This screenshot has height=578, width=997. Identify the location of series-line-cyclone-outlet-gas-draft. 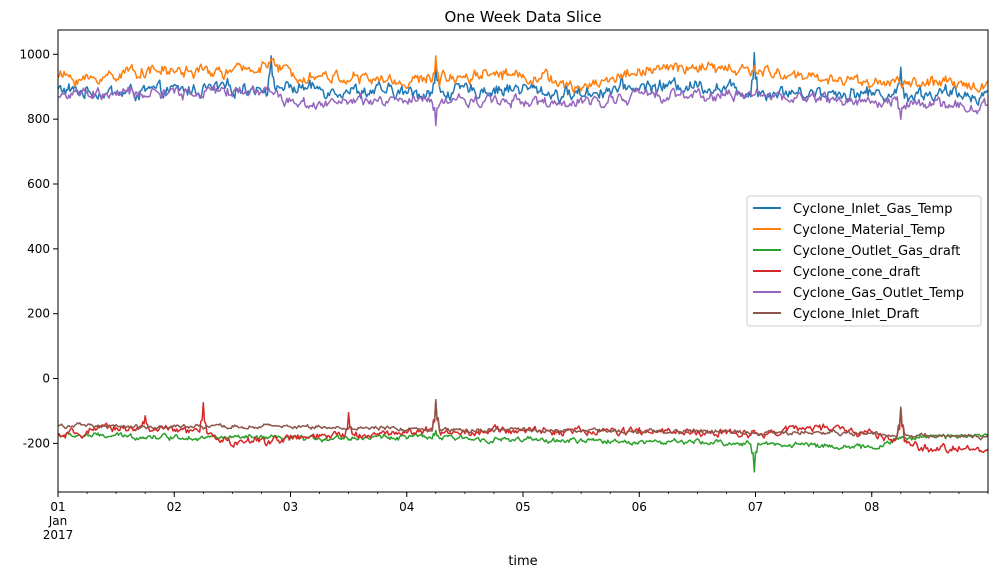
(523, 451).